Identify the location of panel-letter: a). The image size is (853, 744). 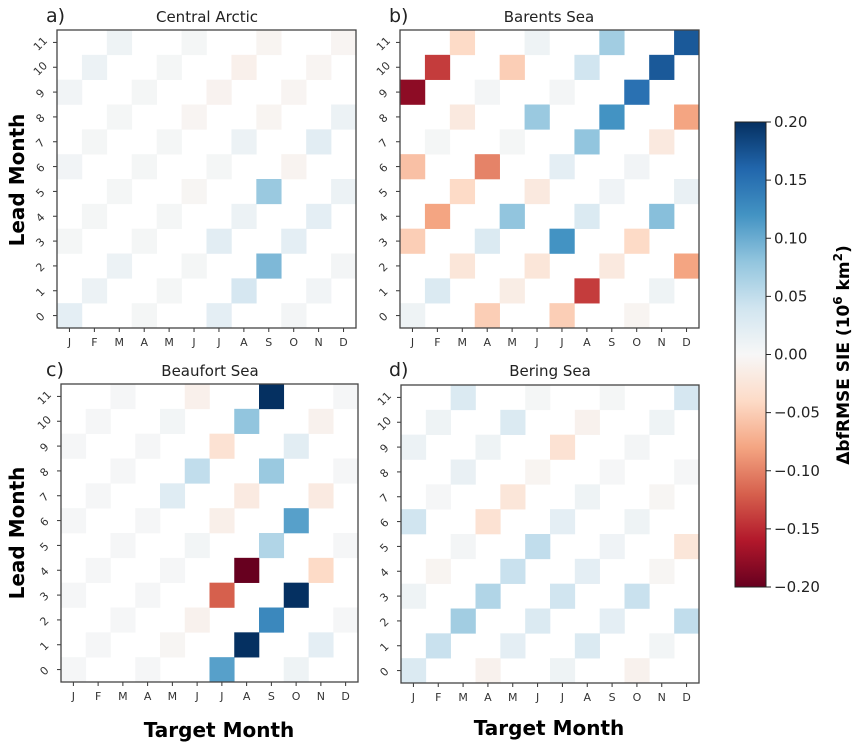
(55, 16).